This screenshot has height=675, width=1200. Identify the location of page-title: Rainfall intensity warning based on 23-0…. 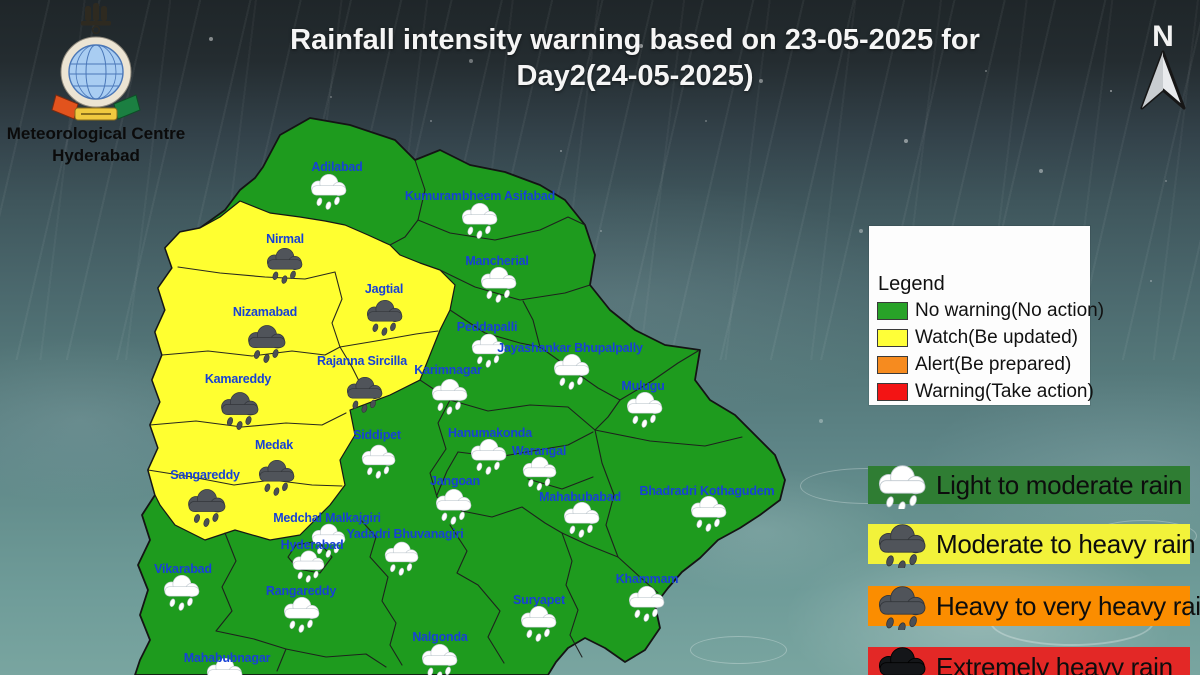
(635, 58).